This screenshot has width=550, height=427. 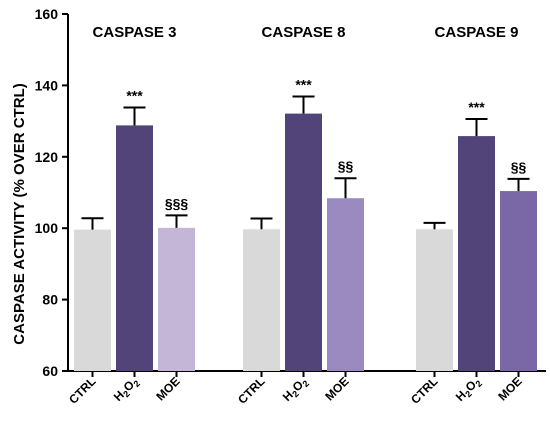 What do you see at coordinates (47, 85) in the screenshot?
I see `y-tick-label: 140` at bounding box center [47, 85].